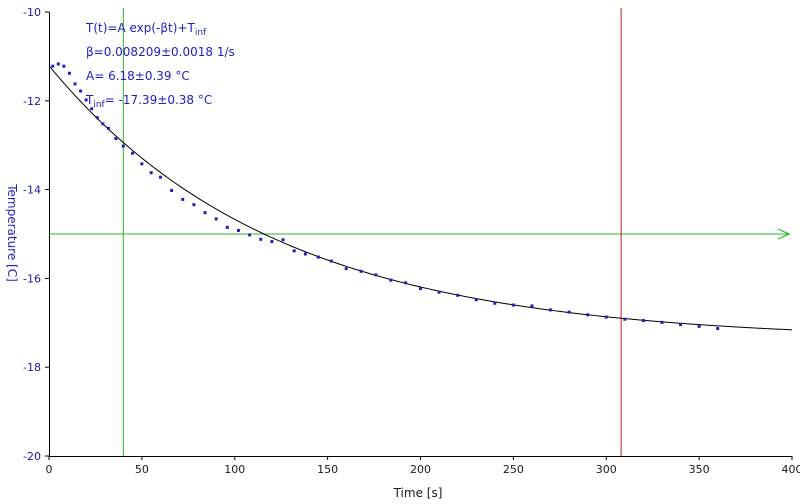 The image size is (800, 504). What do you see at coordinates (234, 469) in the screenshot?
I see `x-tick-label: 100` at bounding box center [234, 469].